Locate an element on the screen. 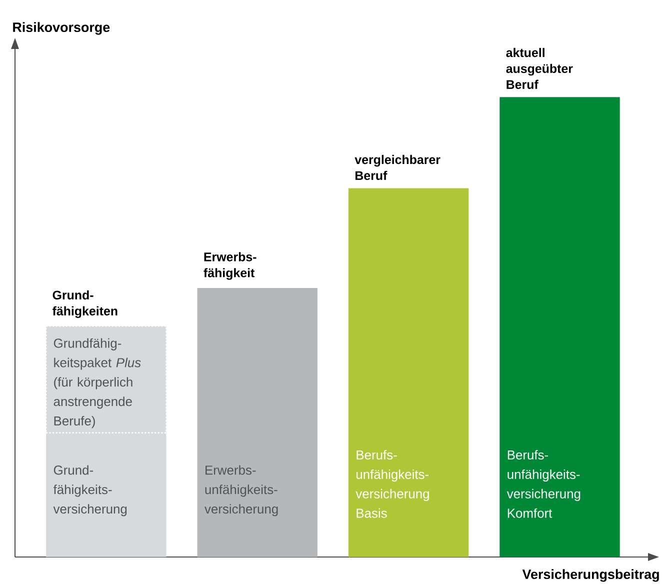 The width and height of the screenshot is (662, 587). x-tick-label: aktuell ausgeübter Beruf is located at coordinates (539, 68).